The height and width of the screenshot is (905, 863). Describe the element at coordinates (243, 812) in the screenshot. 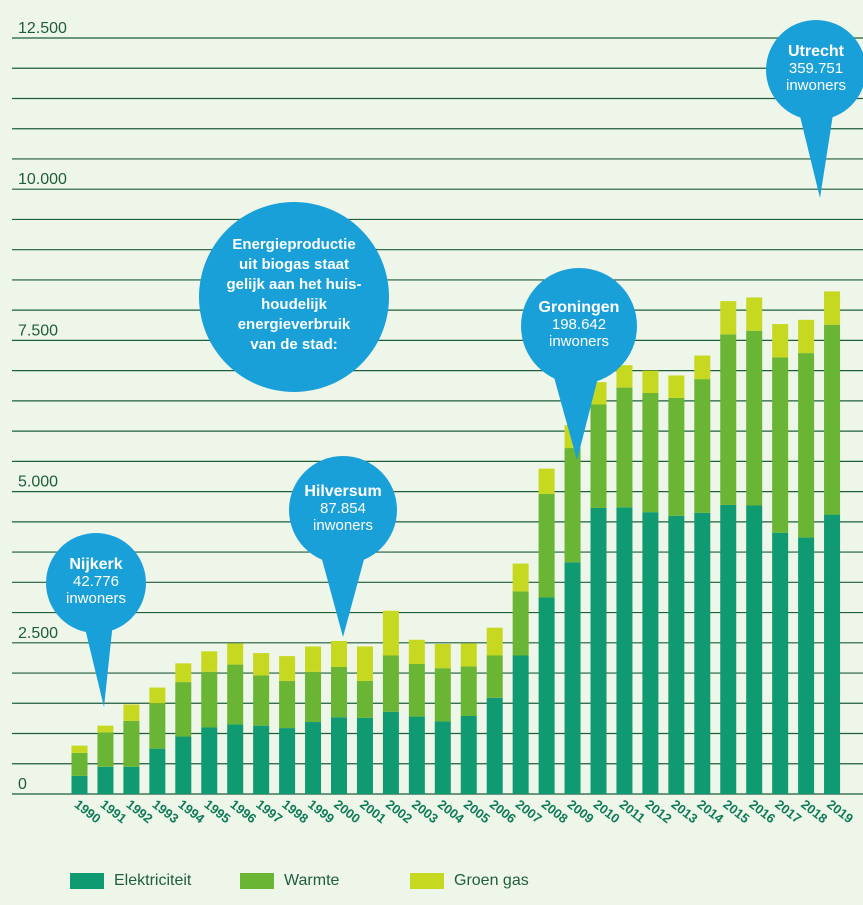

I see `x-tick-label: 1996` at that location.